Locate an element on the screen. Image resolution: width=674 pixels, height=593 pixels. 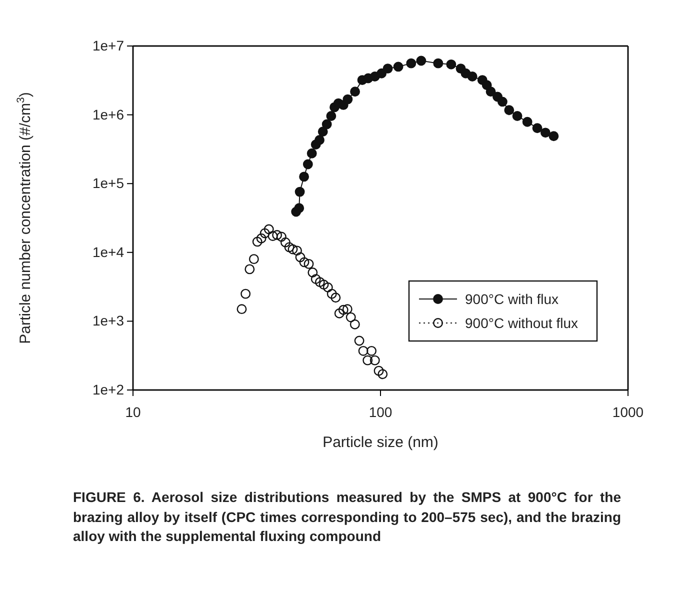
legend-label: 900°C with flux is located at coordinates (512, 299).